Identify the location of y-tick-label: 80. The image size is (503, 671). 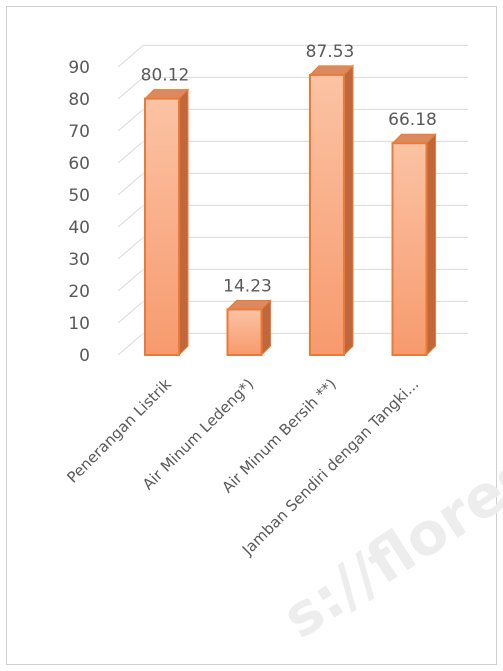
(79, 100).